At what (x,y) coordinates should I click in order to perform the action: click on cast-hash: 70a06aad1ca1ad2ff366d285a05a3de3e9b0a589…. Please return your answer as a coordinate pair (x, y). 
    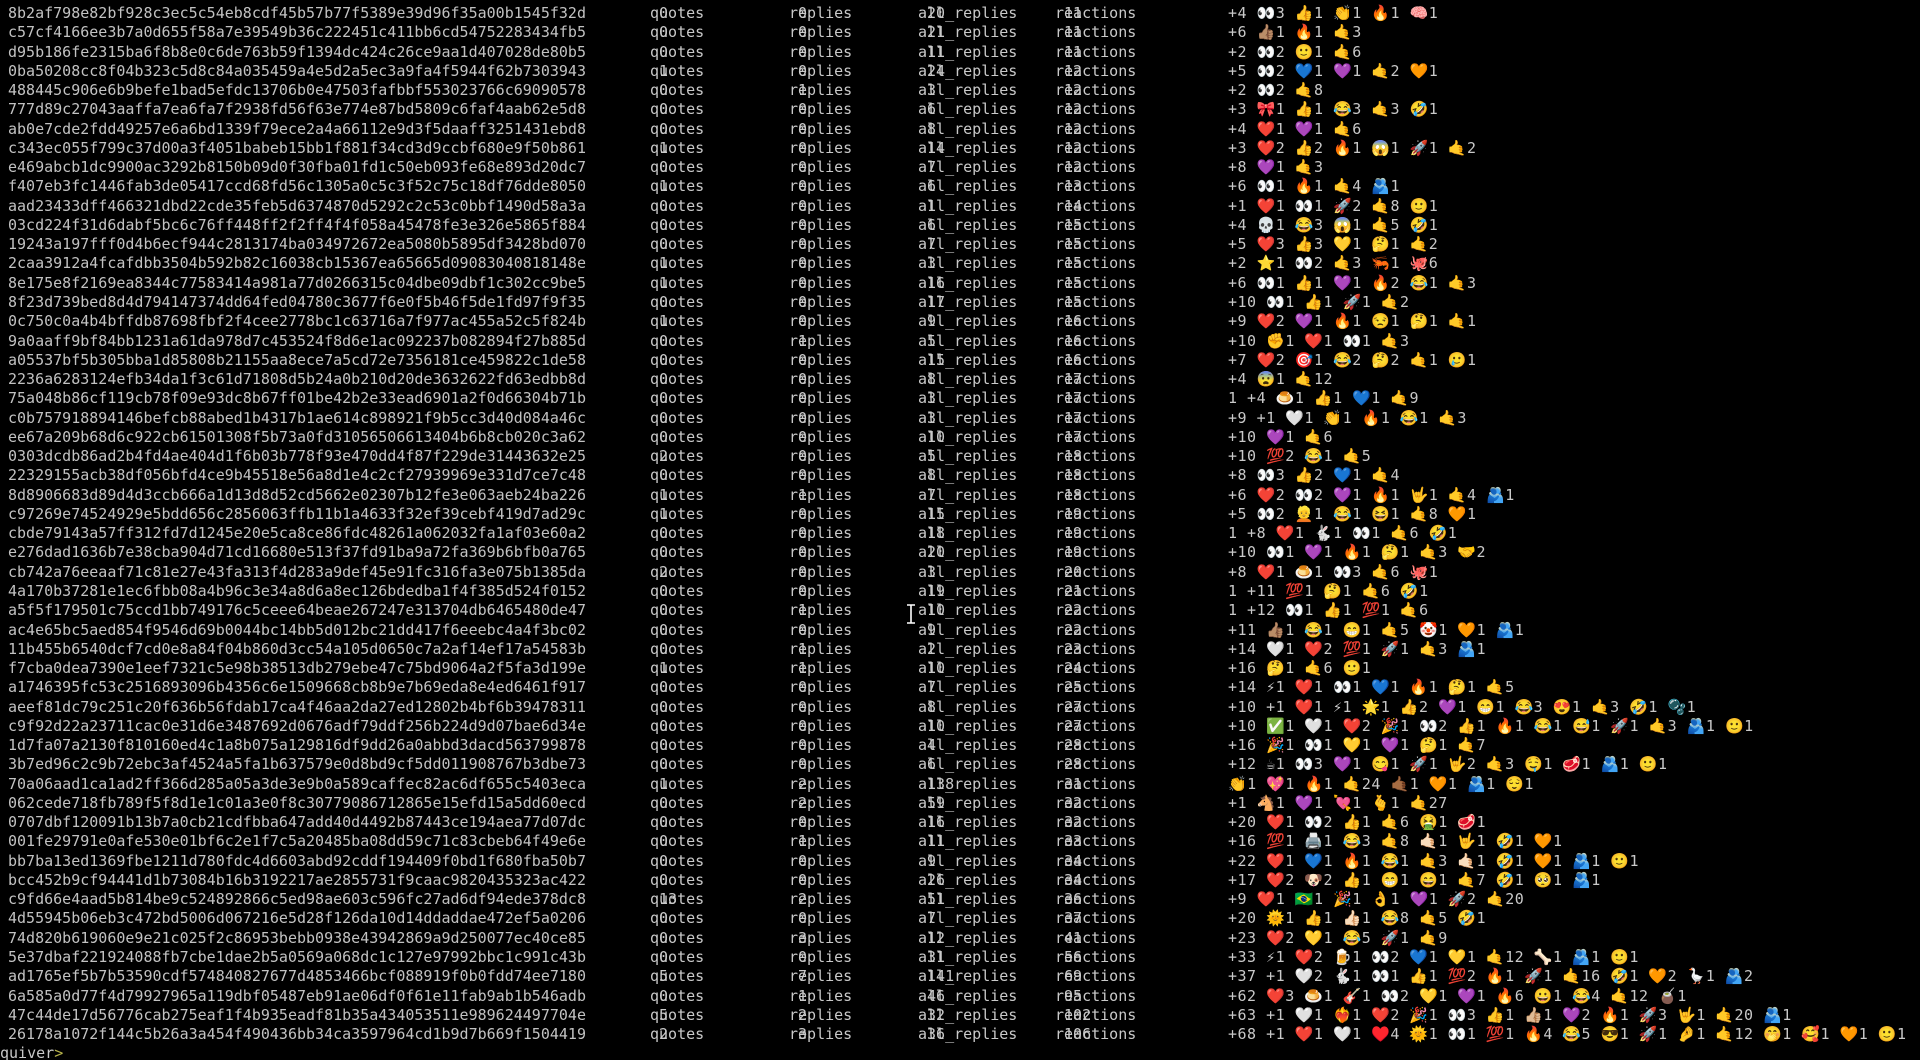
    Looking at the image, I should click on (297, 783).